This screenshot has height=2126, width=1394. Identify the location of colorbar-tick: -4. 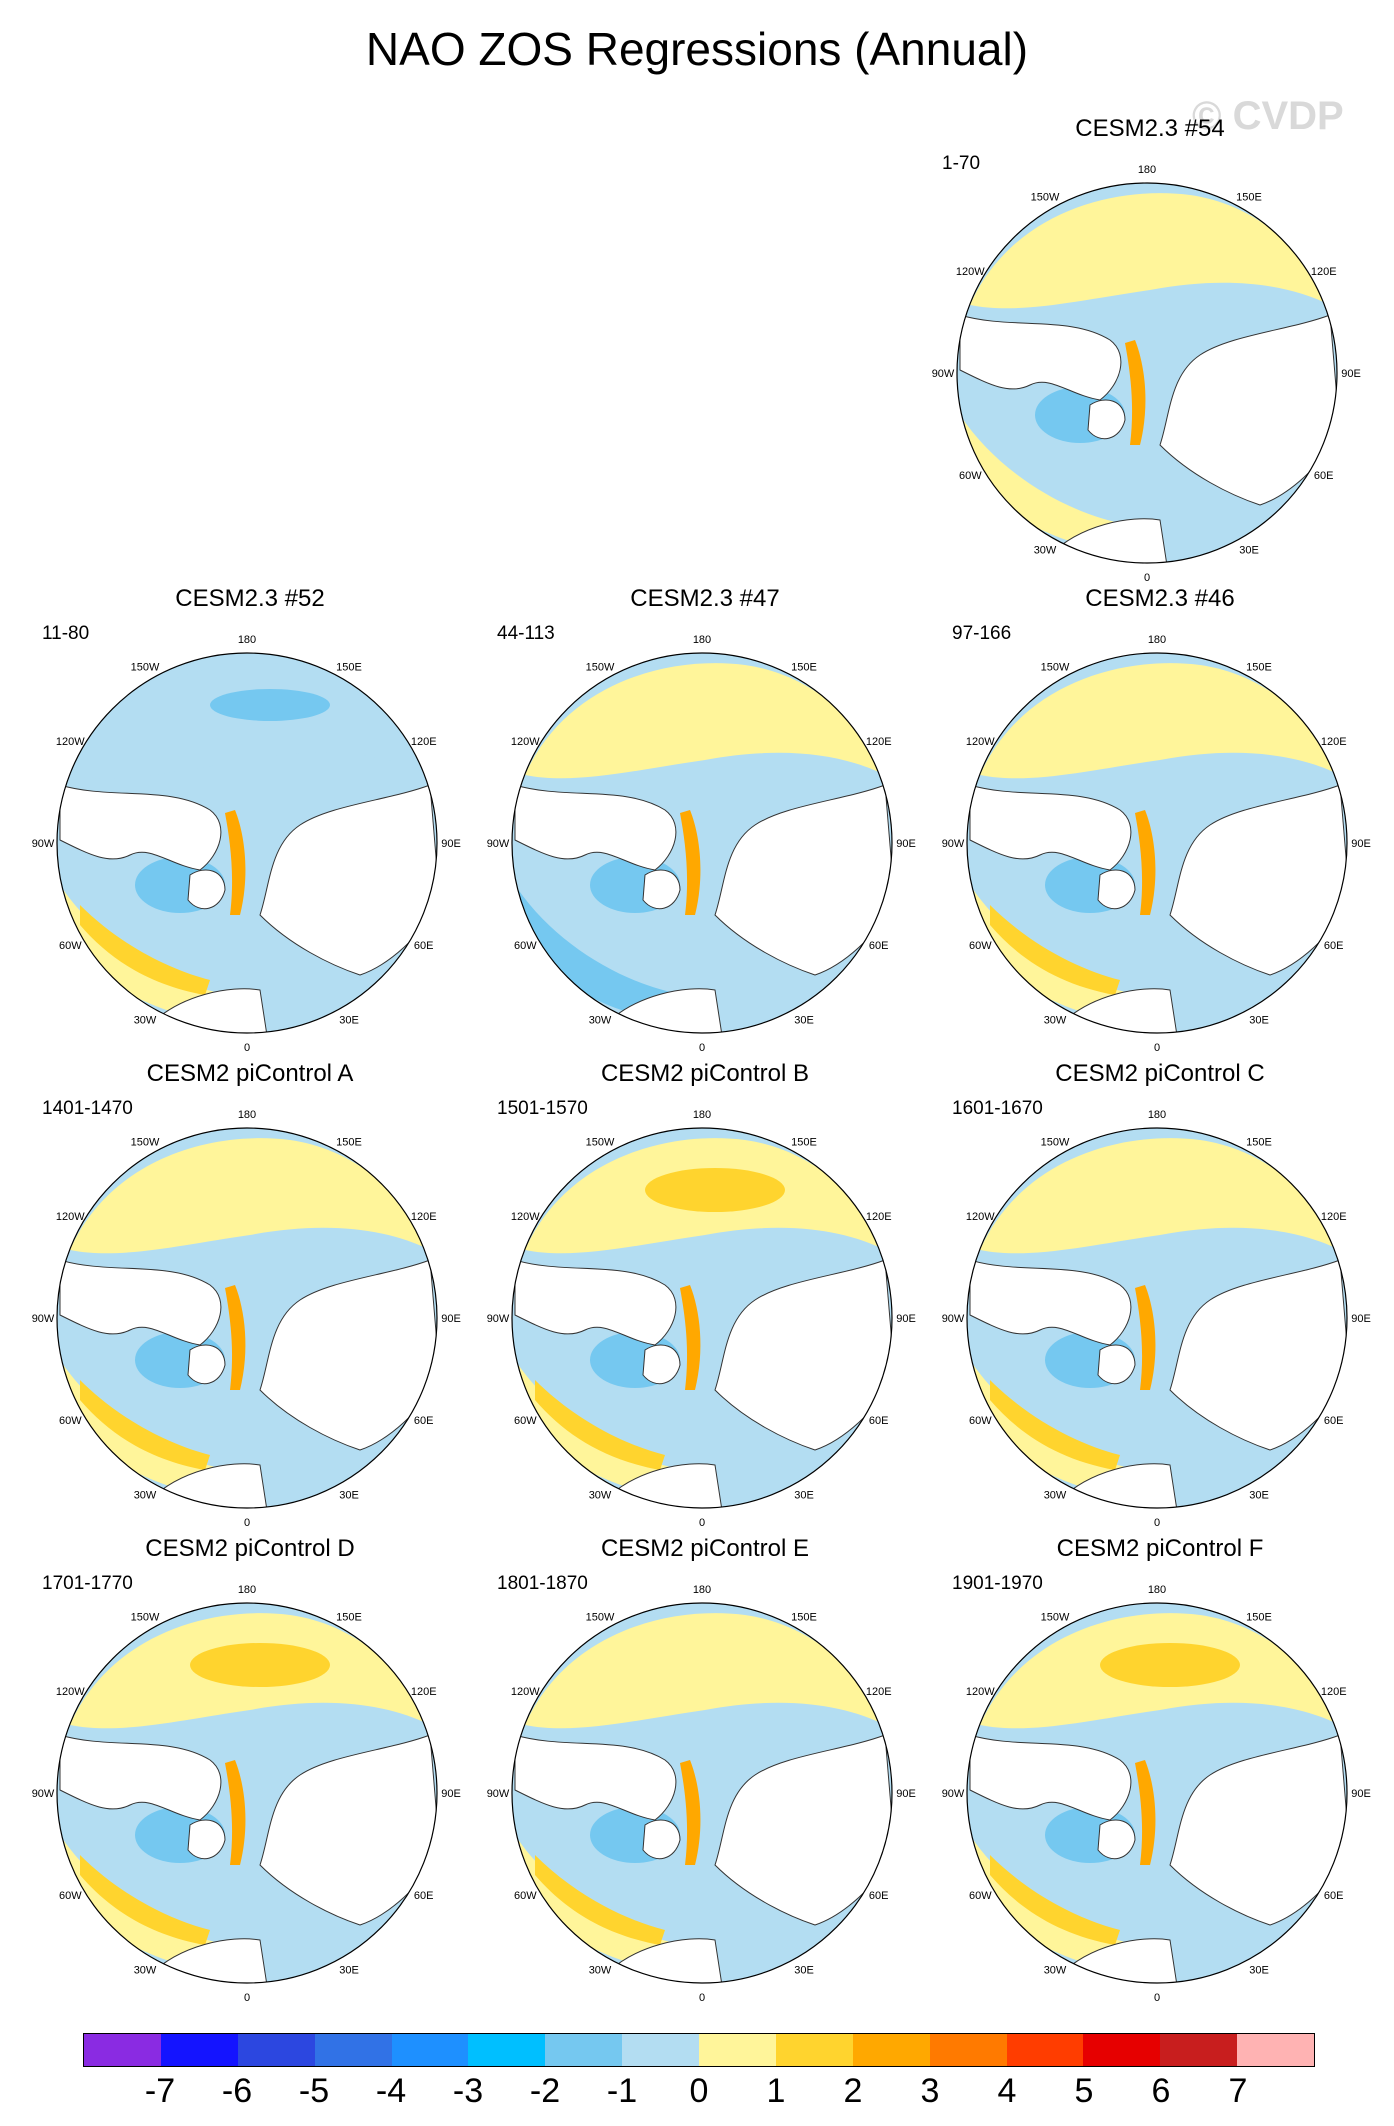
(391, 2091).